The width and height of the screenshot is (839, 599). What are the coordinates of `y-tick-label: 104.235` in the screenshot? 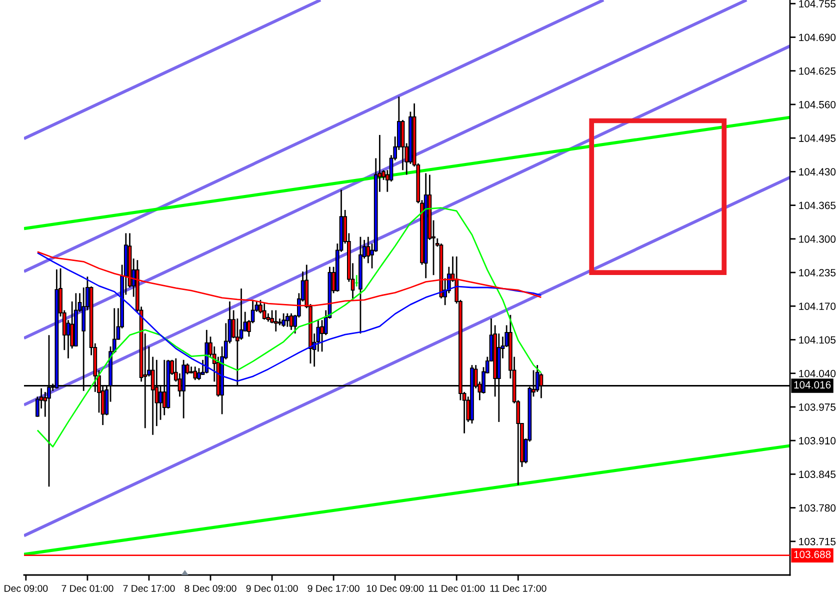 It's located at (817, 272).